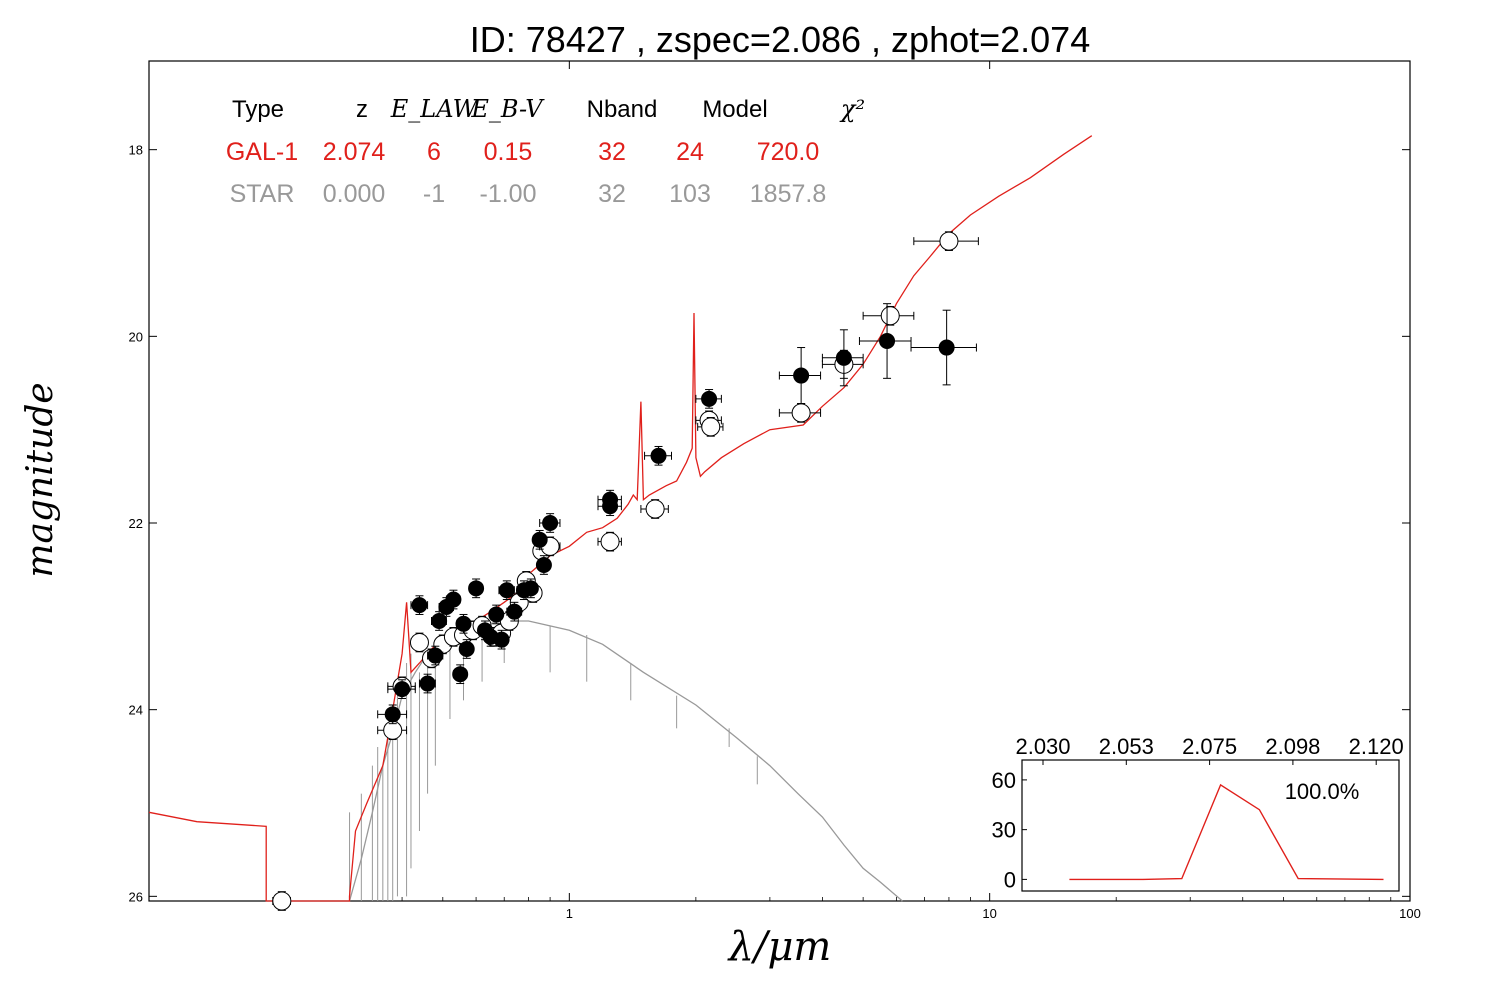  I want to click on inset-x-tick-label: 2.030, so click(1042, 746).